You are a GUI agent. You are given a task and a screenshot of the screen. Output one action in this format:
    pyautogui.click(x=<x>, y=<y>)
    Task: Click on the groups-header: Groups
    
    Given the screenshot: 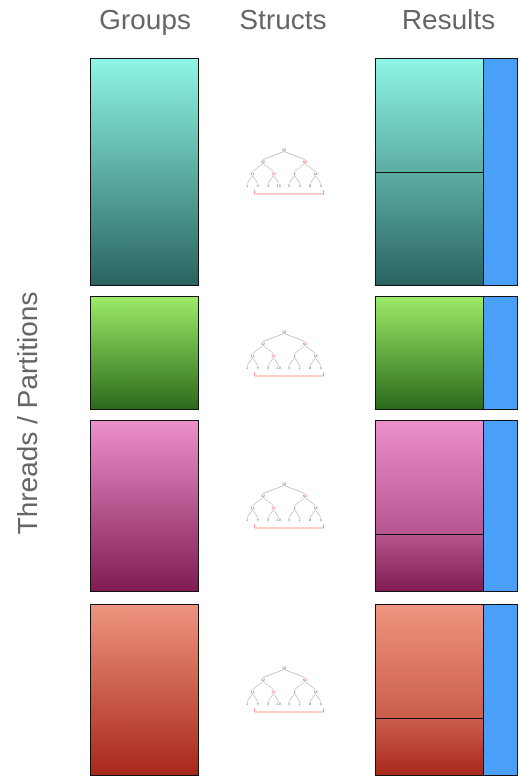 What is the action you would take?
    pyautogui.click(x=145, y=19)
    